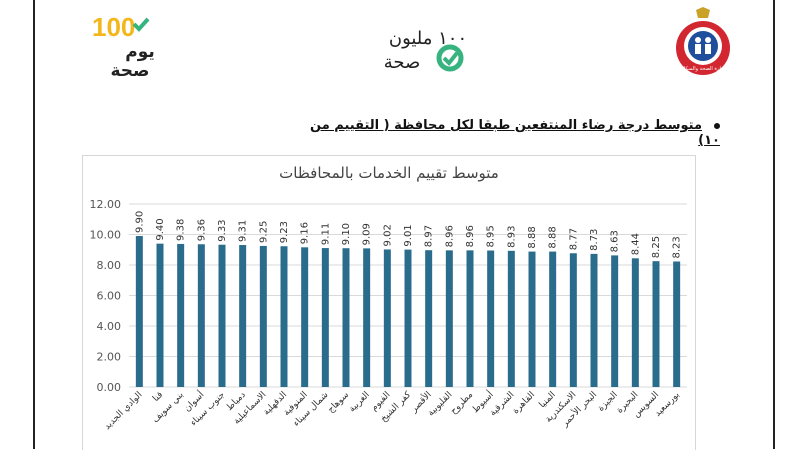 The image size is (800, 450). Describe the element at coordinates (338, 402) in the screenshot. I see `x-tick-label: سوهاج` at that location.